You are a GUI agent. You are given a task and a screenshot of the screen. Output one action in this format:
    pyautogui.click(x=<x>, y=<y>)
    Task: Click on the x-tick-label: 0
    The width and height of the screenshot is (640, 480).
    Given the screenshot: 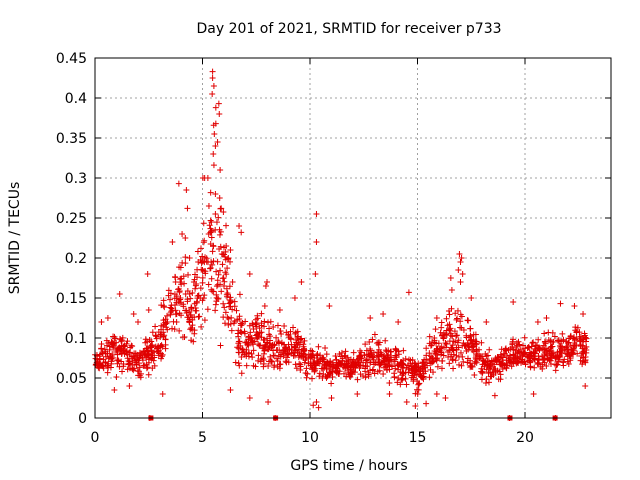 What is the action you would take?
    pyautogui.click(x=95, y=438)
    